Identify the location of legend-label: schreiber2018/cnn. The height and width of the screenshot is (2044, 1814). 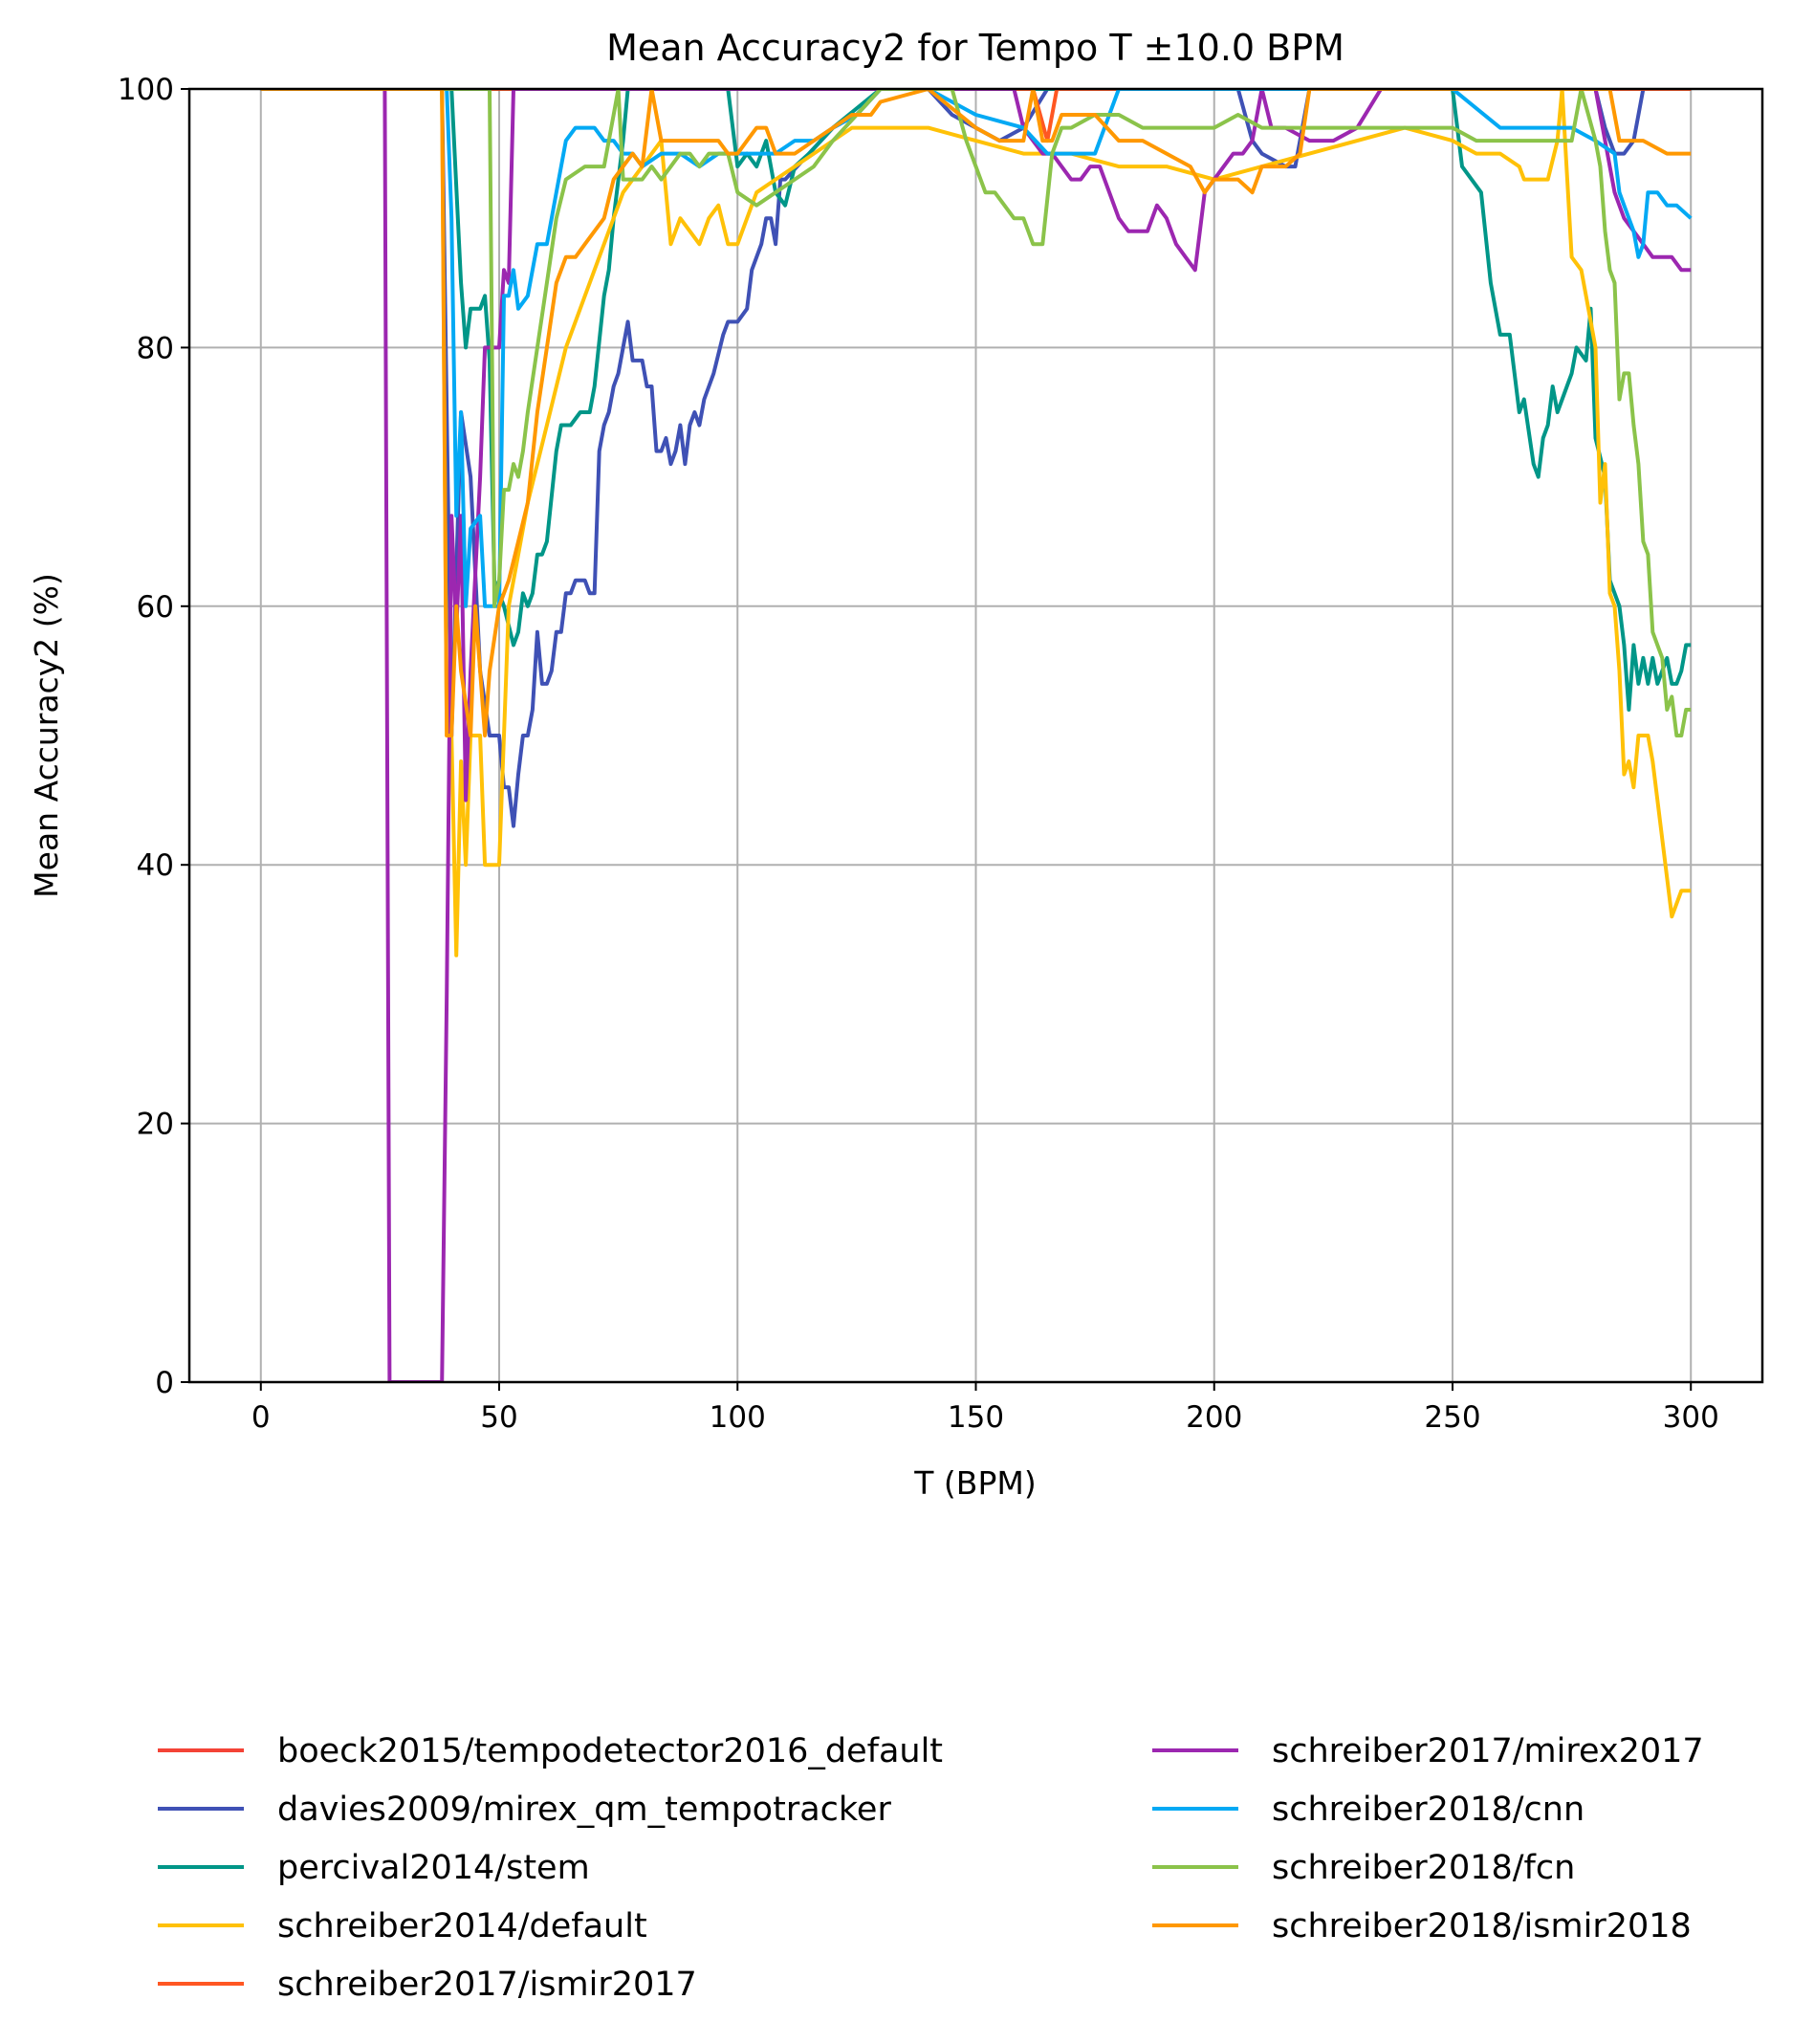
(1428, 1810).